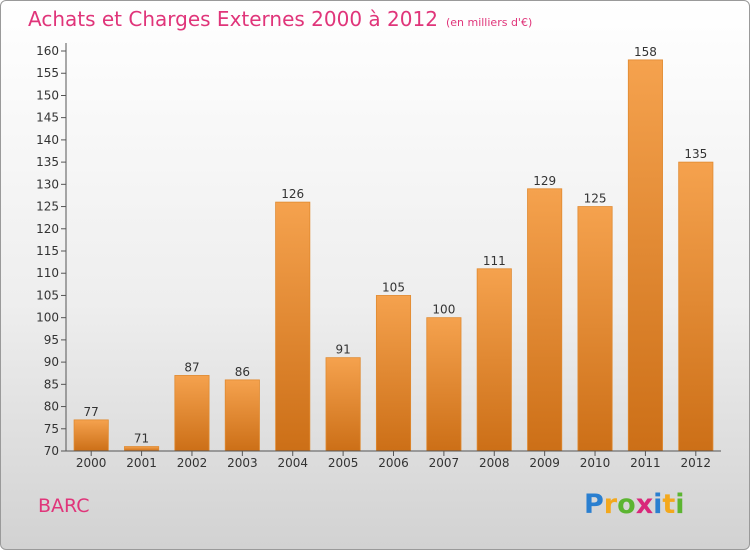  What do you see at coordinates (696, 306) in the screenshot?
I see `bar-2012` at bounding box center [696, 306].